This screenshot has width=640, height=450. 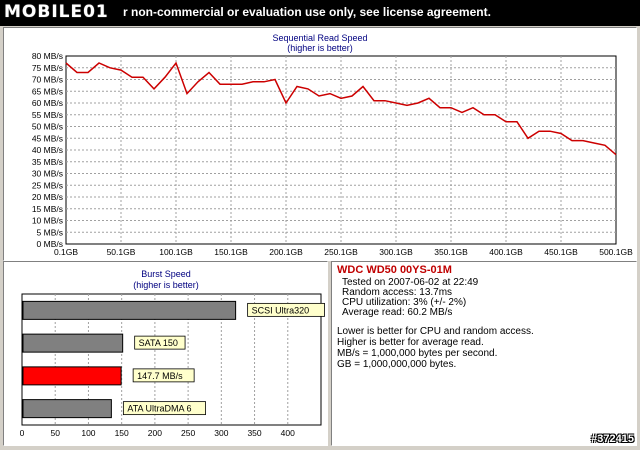 I want to click on x-tick-label: 100.1GB, so click(x=176, y=252).